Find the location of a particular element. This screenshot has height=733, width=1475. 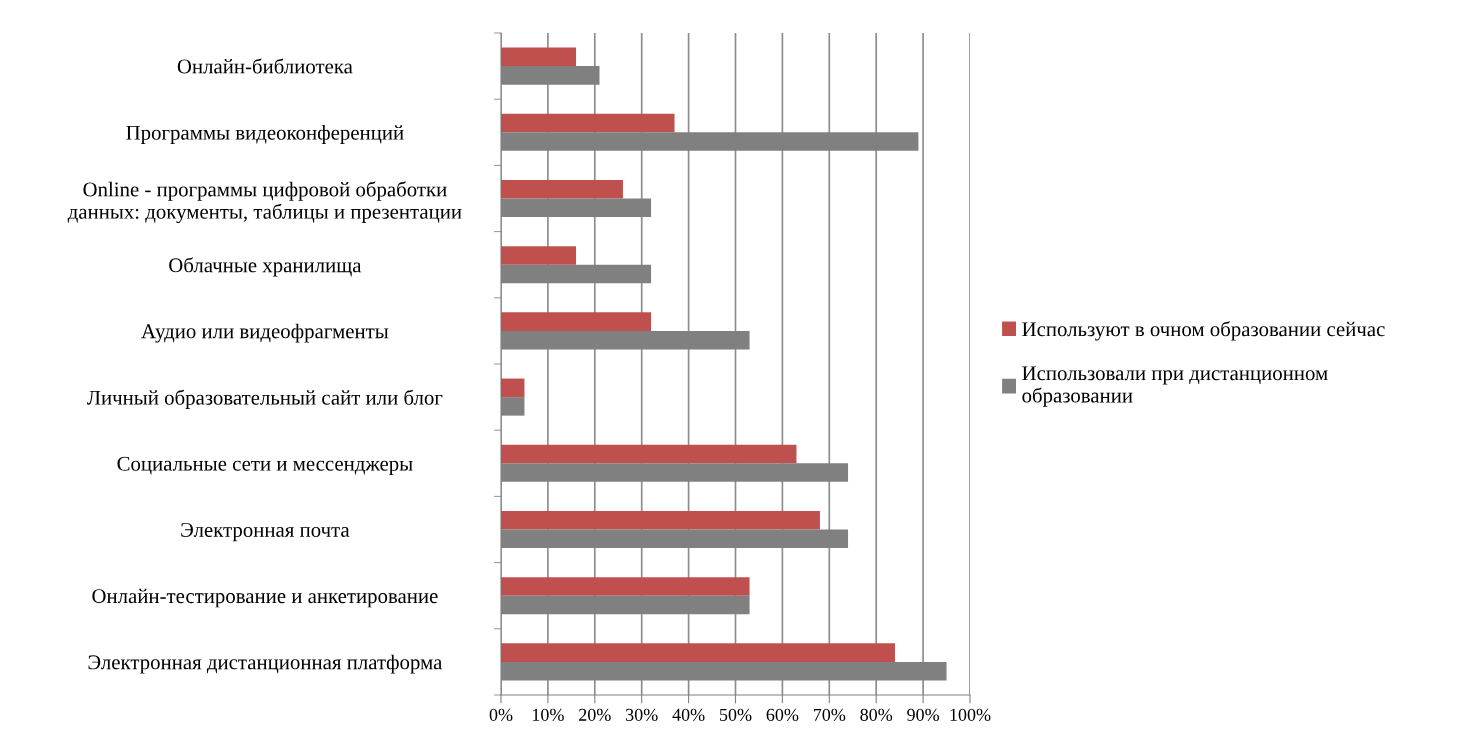

y-tick-label: Социальные сети и мессенджеры is located at coordinates (265, 465).